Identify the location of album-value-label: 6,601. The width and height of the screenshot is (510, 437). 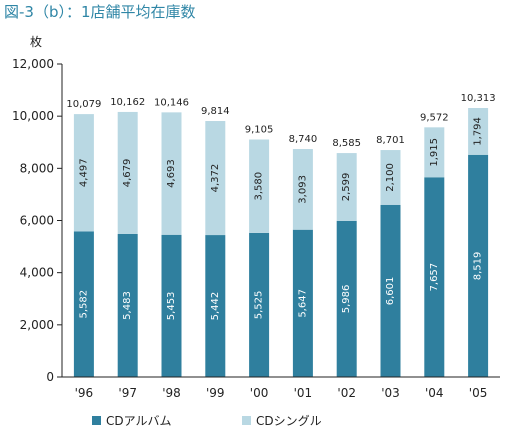
(390, 291).